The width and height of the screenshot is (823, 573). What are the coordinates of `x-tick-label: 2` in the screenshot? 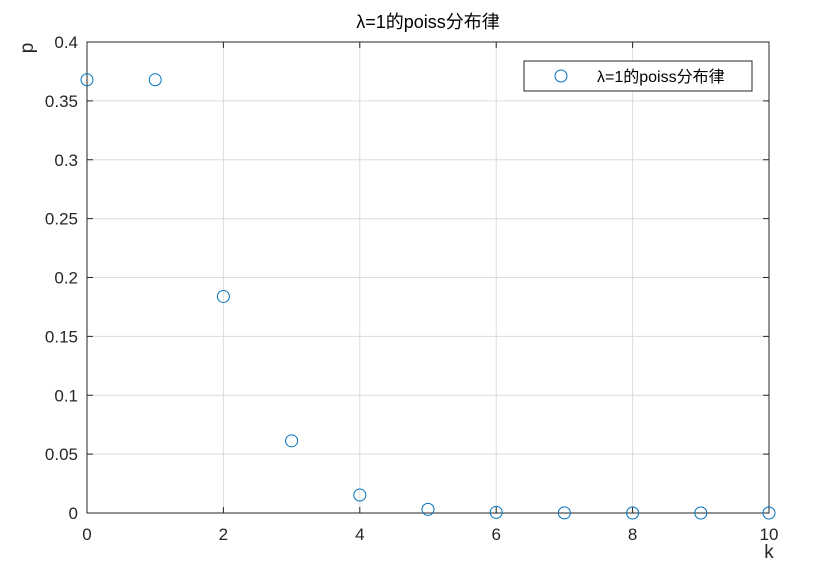 It's located at (223, 534).